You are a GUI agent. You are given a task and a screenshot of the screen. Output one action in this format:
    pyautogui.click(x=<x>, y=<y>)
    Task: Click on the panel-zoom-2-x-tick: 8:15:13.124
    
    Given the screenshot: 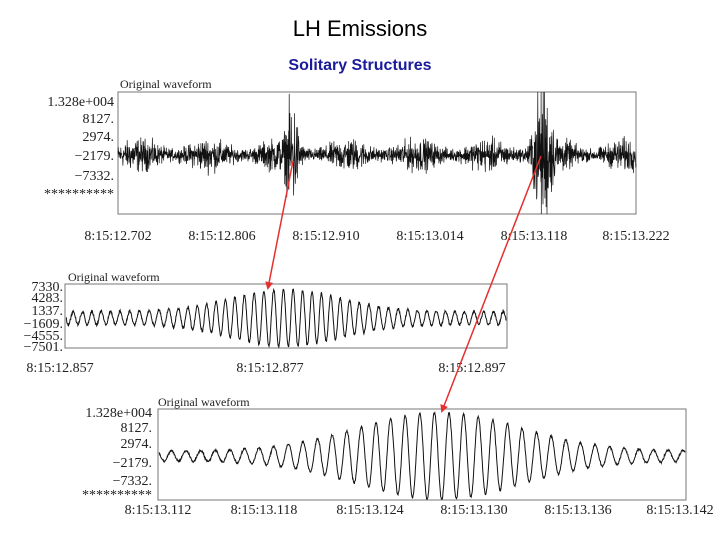 What is the action you would take?
    pyautogui.click(x=369, y=510)
    